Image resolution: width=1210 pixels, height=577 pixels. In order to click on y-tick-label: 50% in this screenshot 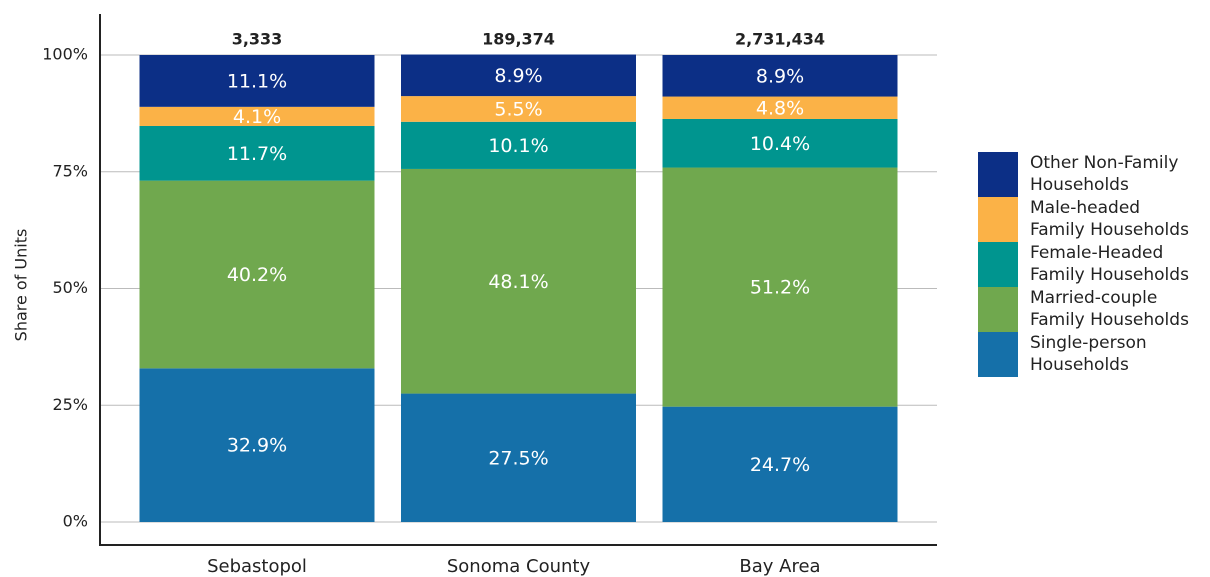, I will do `click(70, 287)`.